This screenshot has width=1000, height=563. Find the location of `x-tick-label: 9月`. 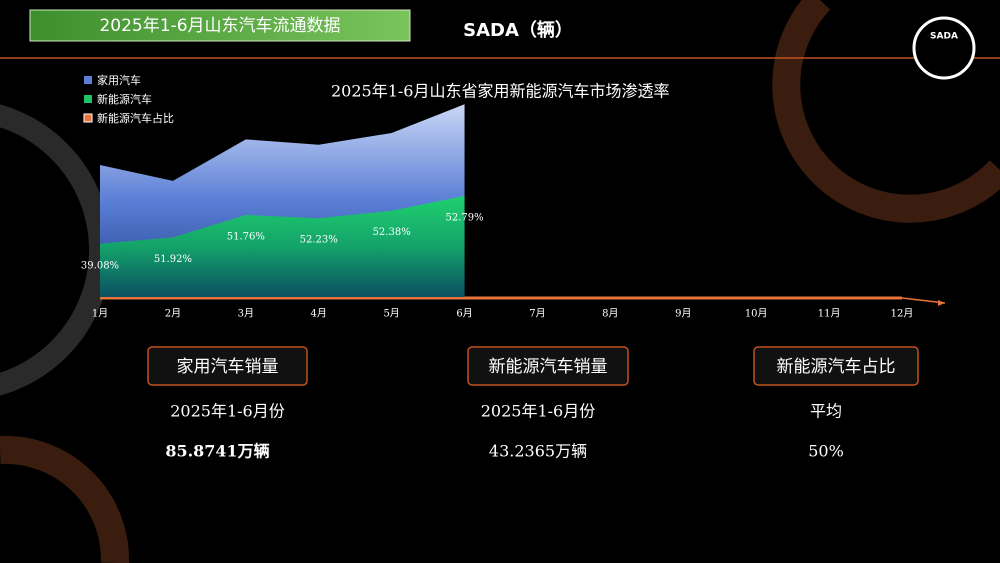

x-tick-label: 9月 is located at coordinates (683, 314).